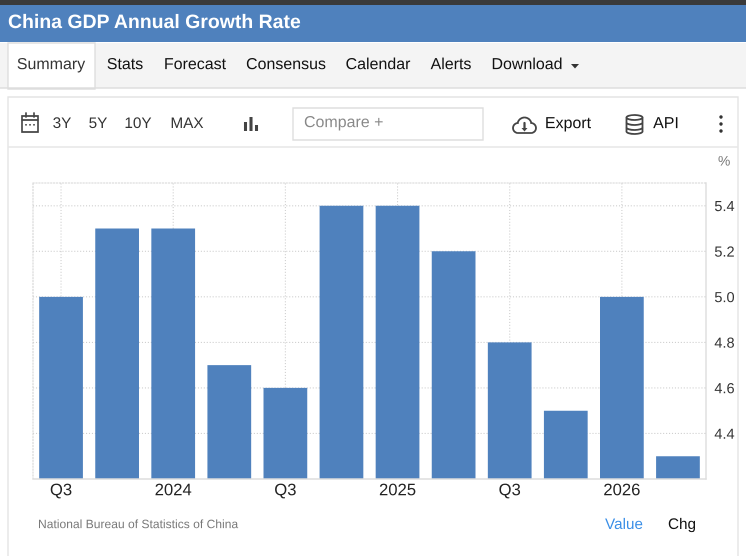 This screenshot has height=556, width=746. Describe the element at coordinates (378, 64) in the screenshot. I see `text: Calendar` at that location.